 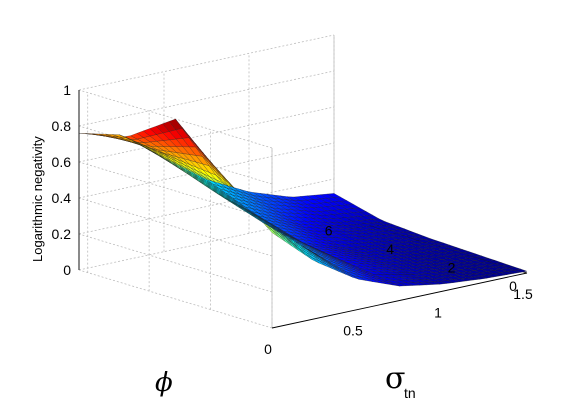 I want to click on y-tick-label: 6, so click(x=329, y=231).